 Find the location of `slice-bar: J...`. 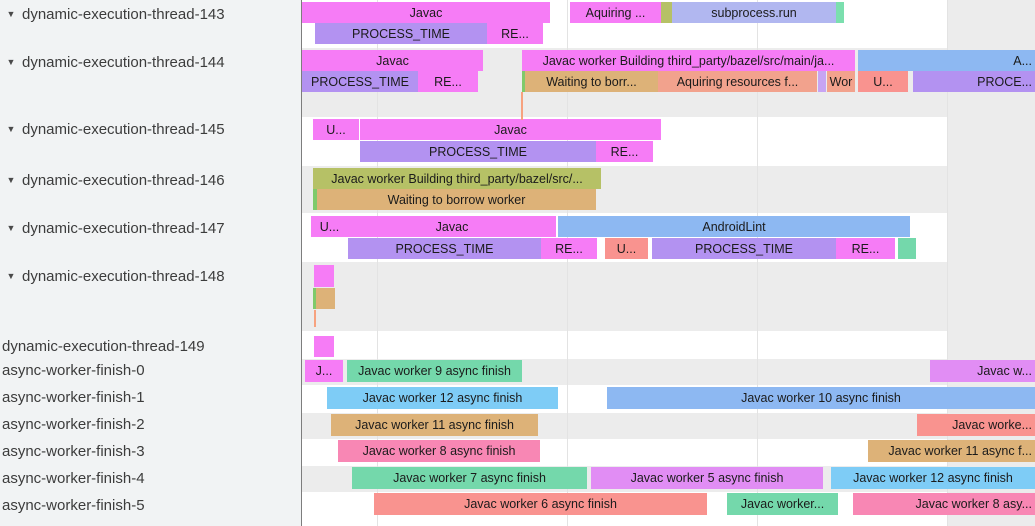

slice-bar: J... is located at coordinates (324, 371).